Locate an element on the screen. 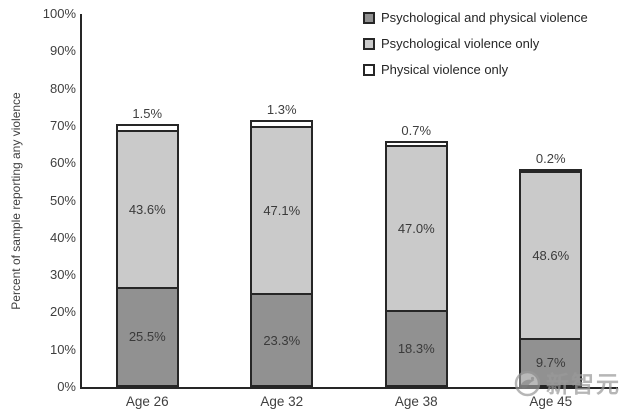 The height and width of the screenshot is (420, 625). segment-value-label: 23.3% is located at coordinates (282, 340).